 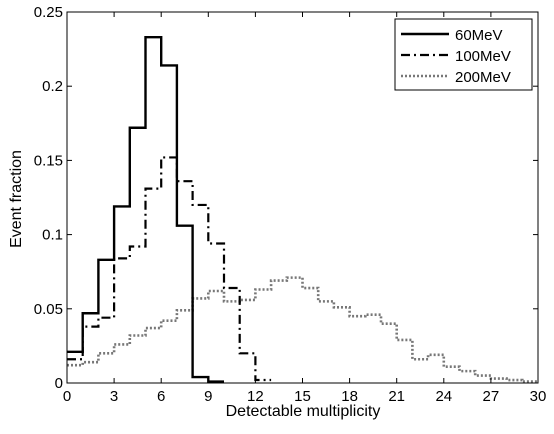 I want to click on y-axis-label: Event fraction, so click(x=16, y=199).